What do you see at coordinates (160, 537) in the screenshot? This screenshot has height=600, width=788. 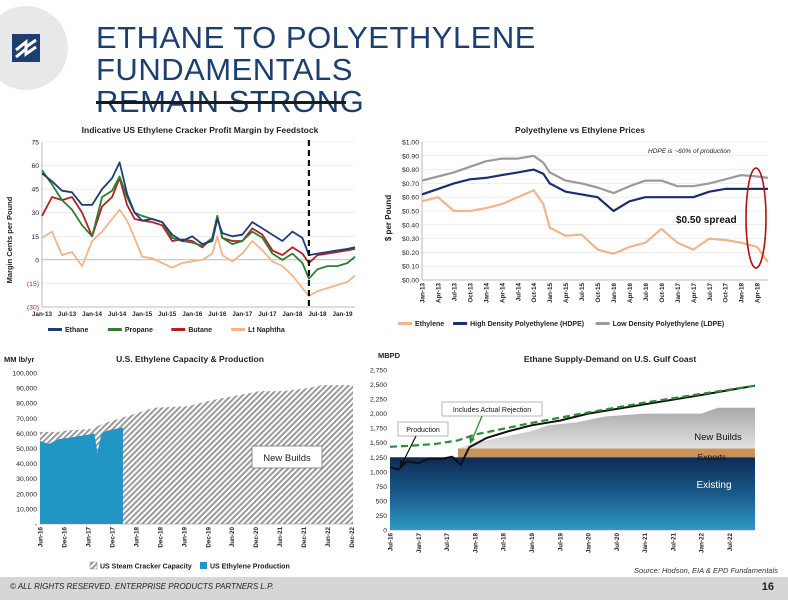 I see `capacity-xtick-label: Dec-18` at bounding box center [160, 537].